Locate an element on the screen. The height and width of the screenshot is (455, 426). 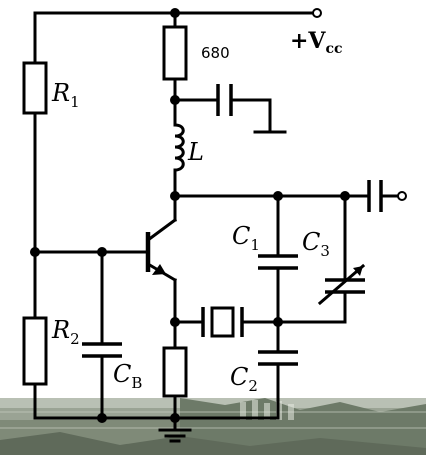
capacitor-cb is located at coordinates (102, 350).